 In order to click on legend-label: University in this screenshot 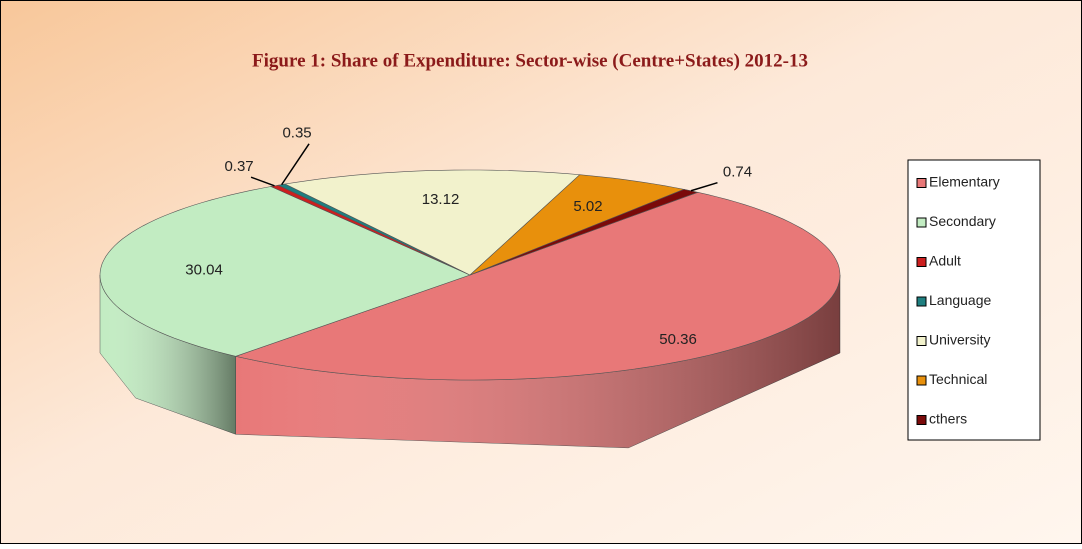, I will do `click(959, 340)`.